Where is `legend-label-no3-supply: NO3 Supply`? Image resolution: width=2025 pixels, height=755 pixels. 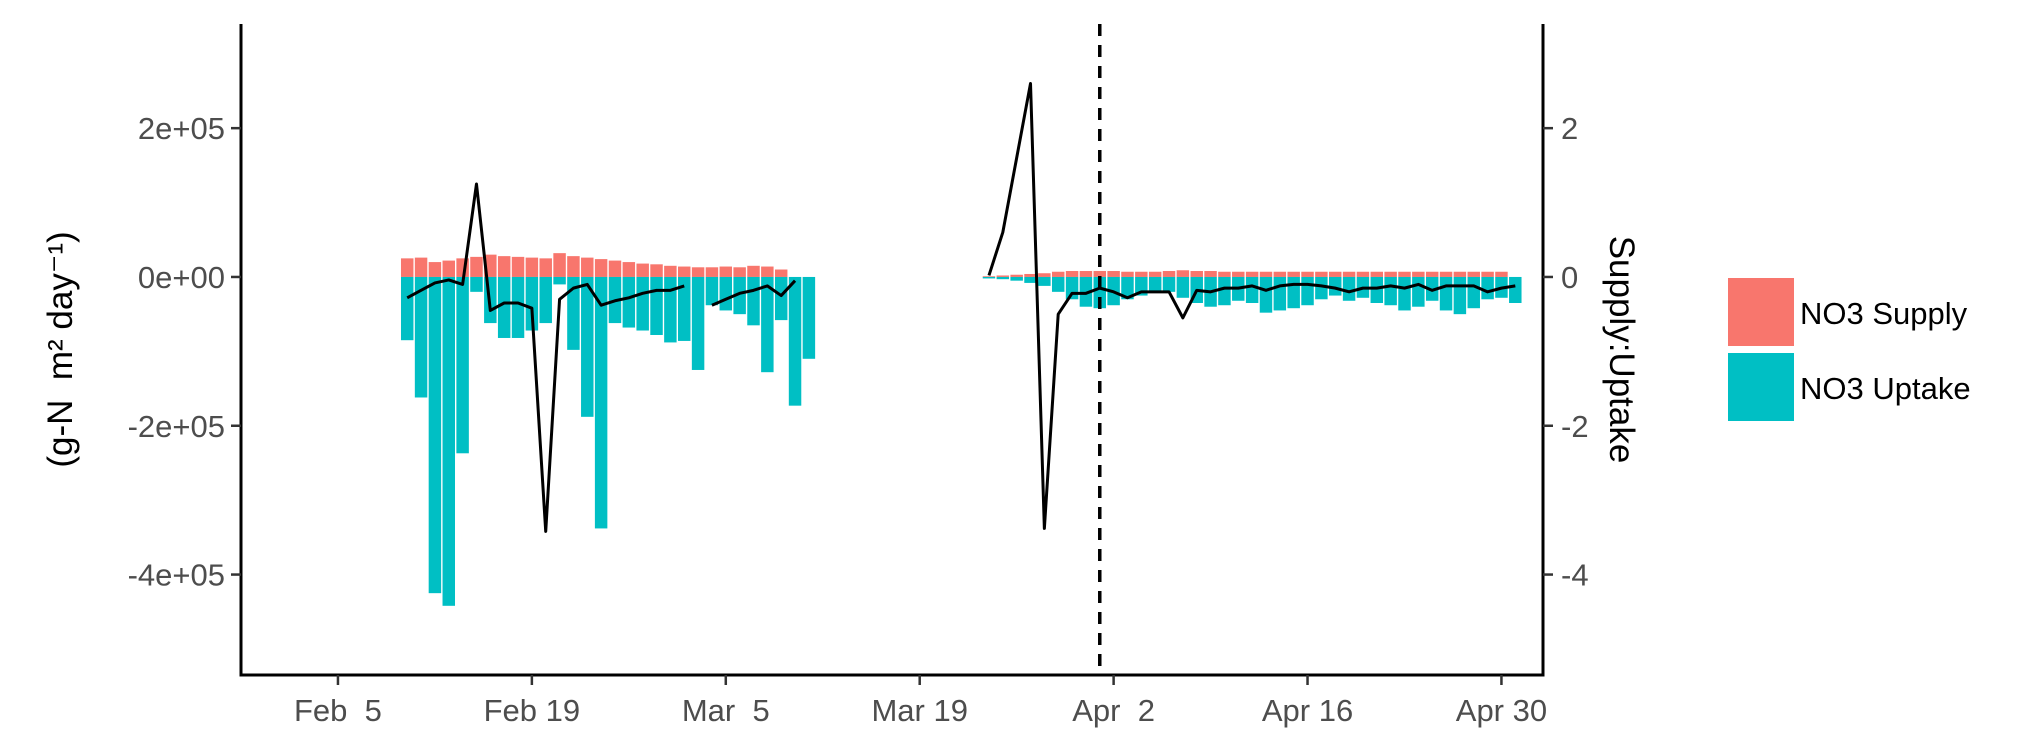
legend-label-no3-supply: NO3 Supply is located at coordinates (1884, 313).